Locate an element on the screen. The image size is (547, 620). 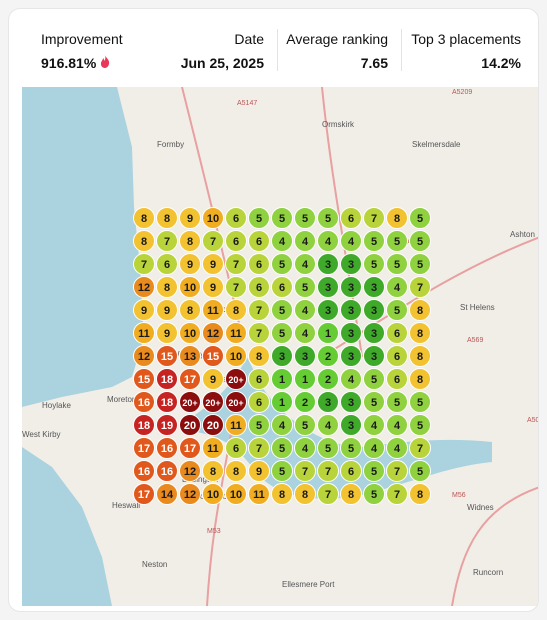
map-label: Frodsham is located at coordinates (502, 605).